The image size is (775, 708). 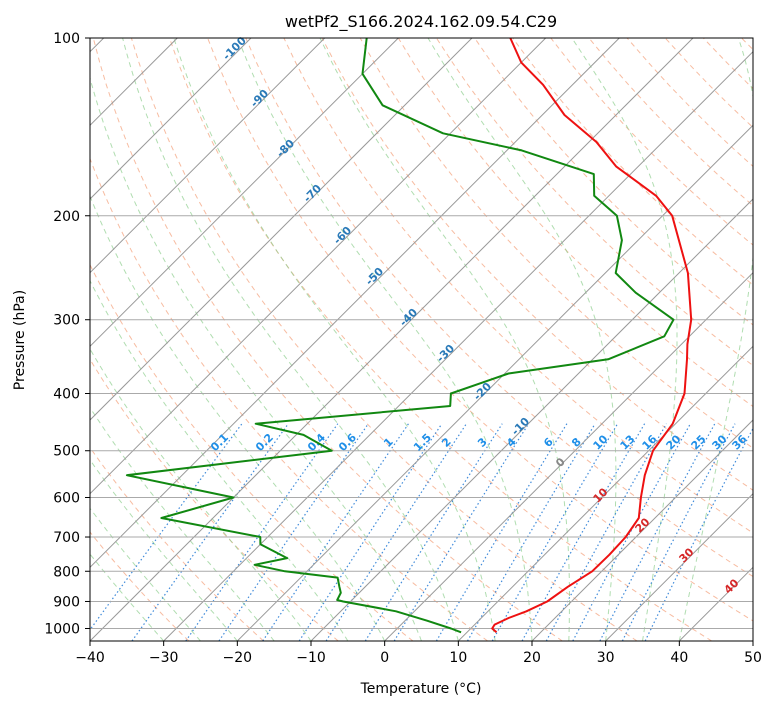 I want to click on y-tick-label: 1000, so click(x=62, y=629).